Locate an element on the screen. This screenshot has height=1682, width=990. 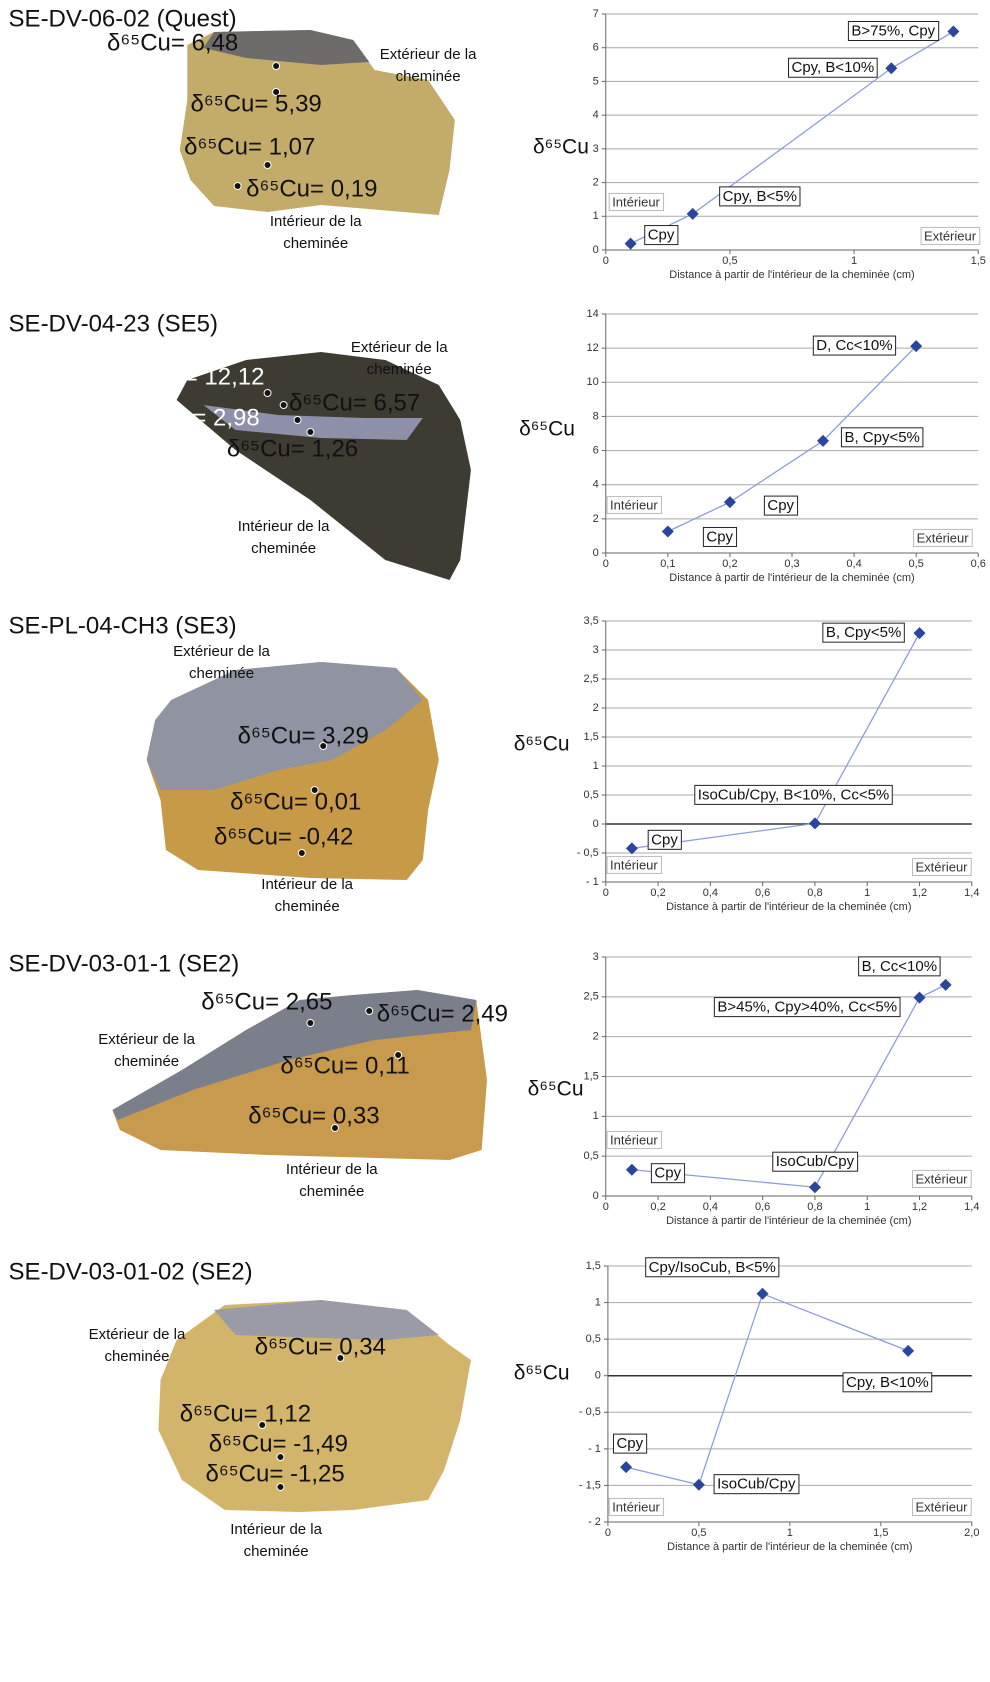
y-tick-label: 1 is located at coordinates (598, 1302).